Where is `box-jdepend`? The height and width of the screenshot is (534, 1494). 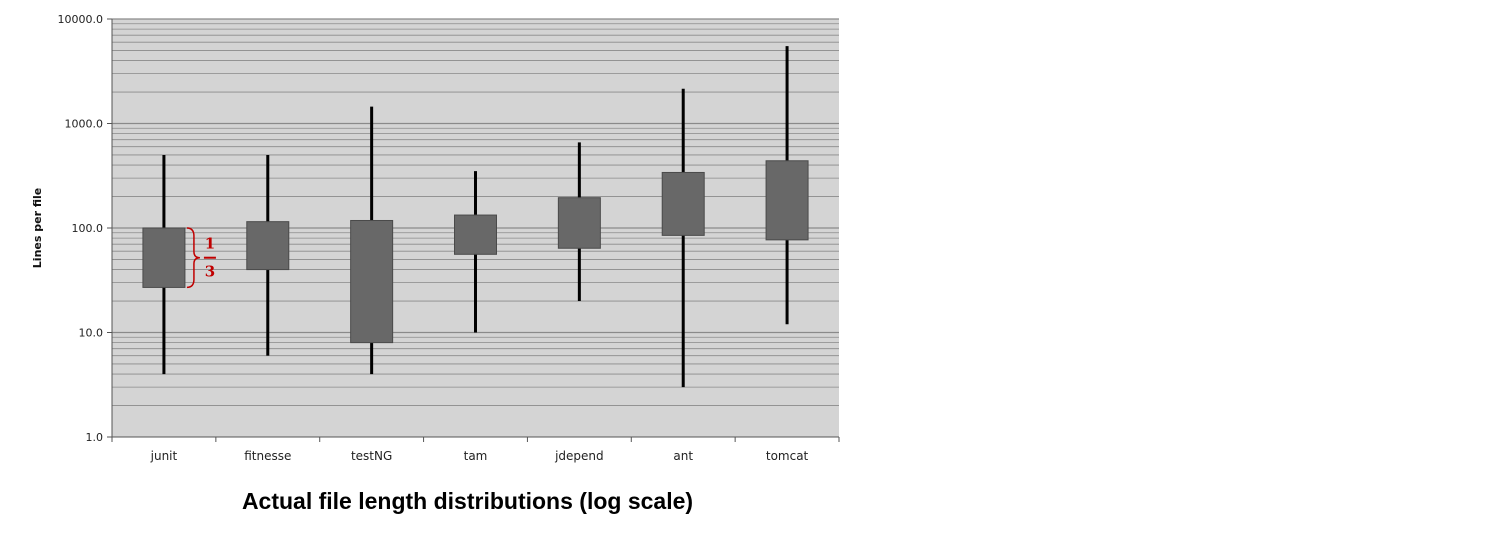
box-jdepend is located at coordinates (579, 223).